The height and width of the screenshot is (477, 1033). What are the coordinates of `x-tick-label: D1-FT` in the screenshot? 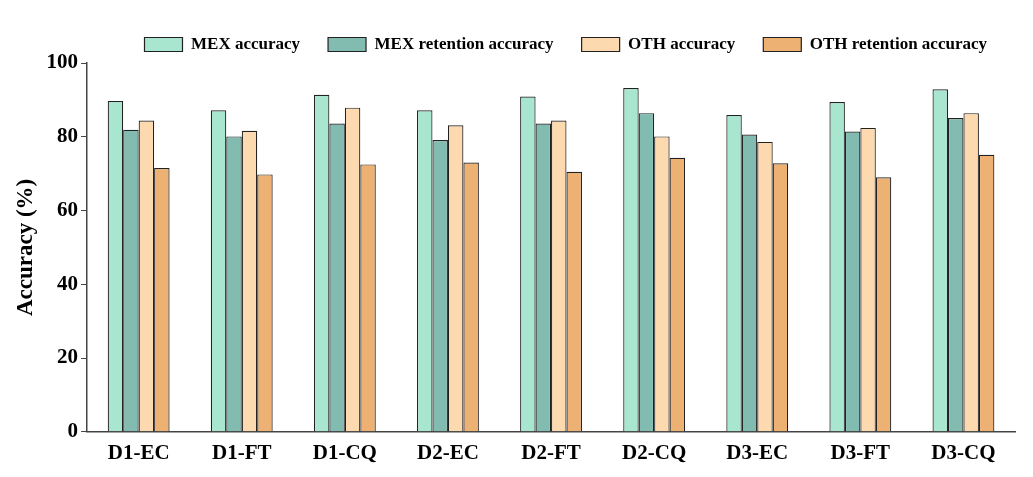 It's located at (242, 451).